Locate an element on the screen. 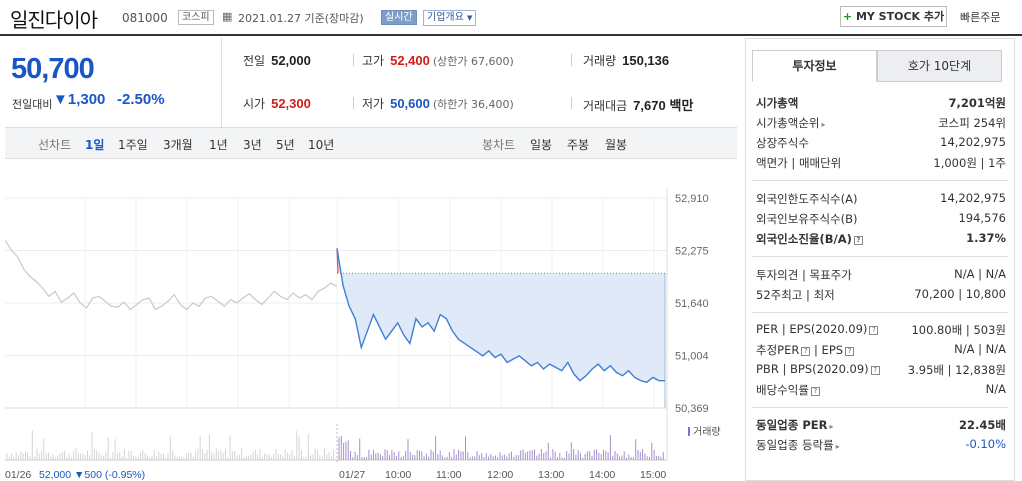 The height and width of the screenshot is (481, 1022). trade-amount: 거래대금 7,670 백만 is located at coordinates (638, 105).